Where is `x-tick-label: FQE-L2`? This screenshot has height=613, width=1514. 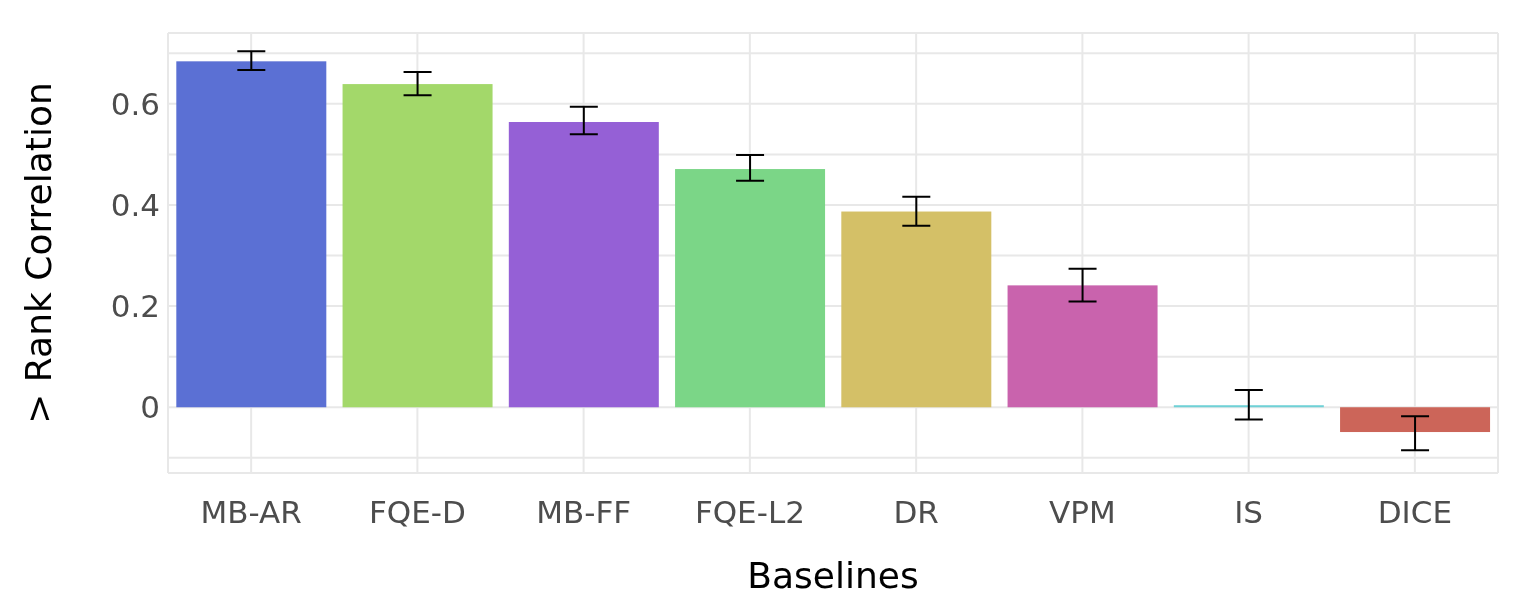
x-tick-label: FQE-L2 is located at coordinates (749, 512).